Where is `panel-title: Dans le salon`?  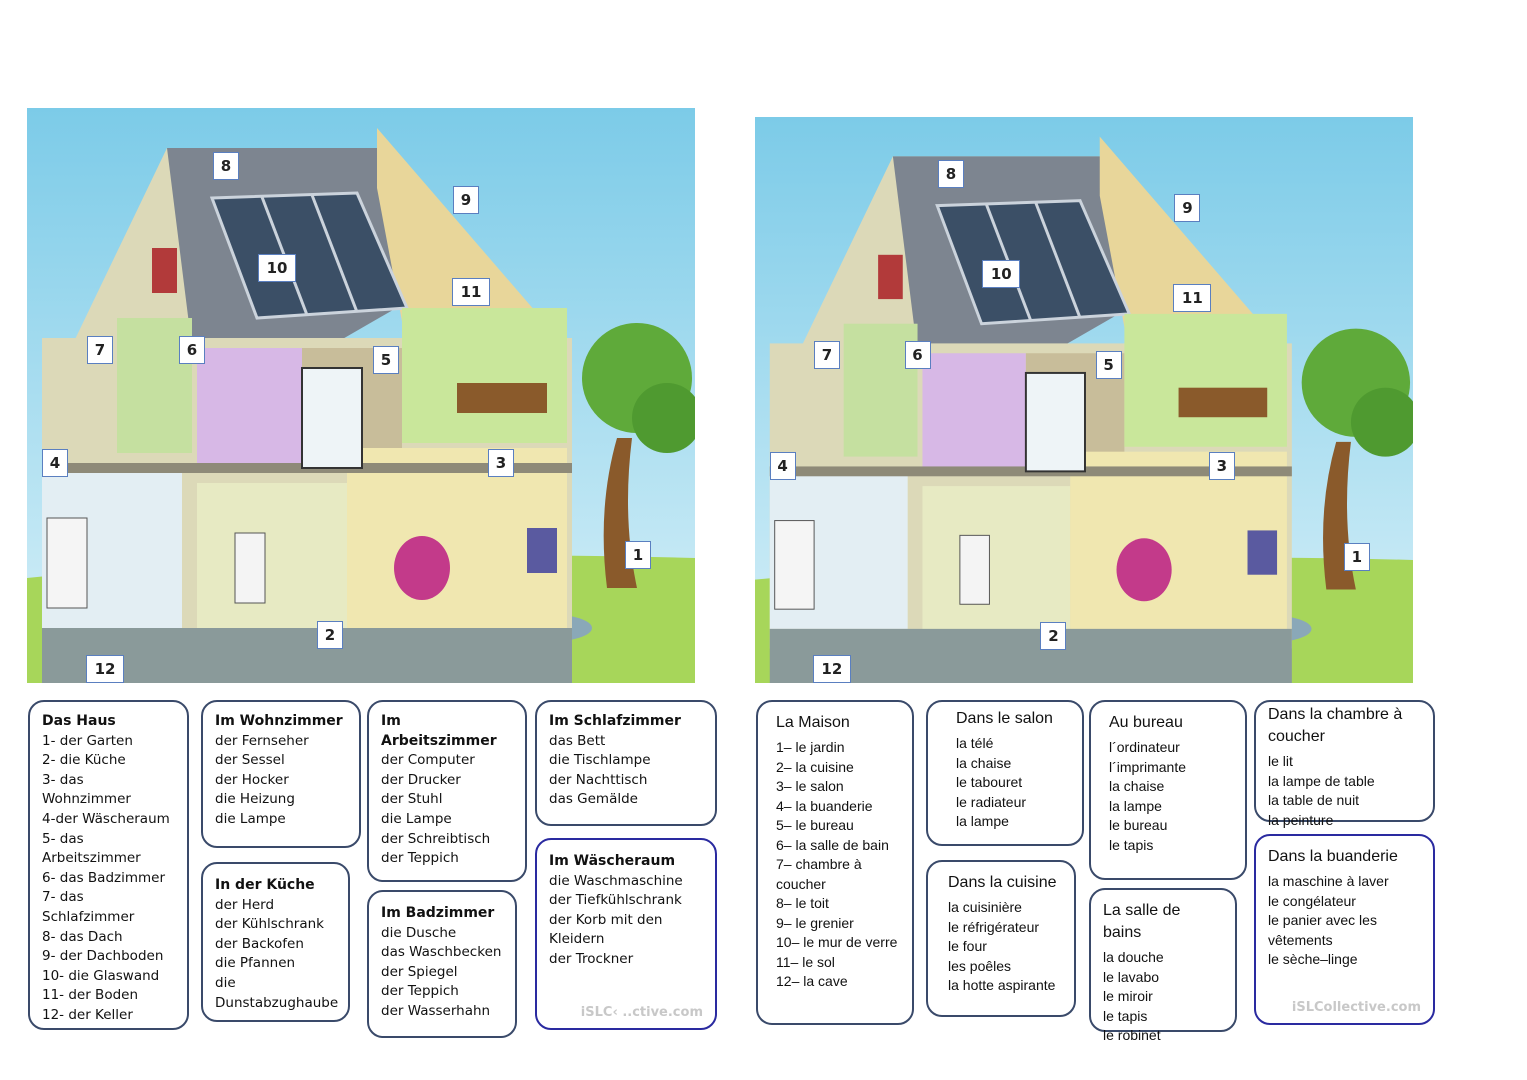
panel-title: Dans le salon is located at coordinates (1004, 718).